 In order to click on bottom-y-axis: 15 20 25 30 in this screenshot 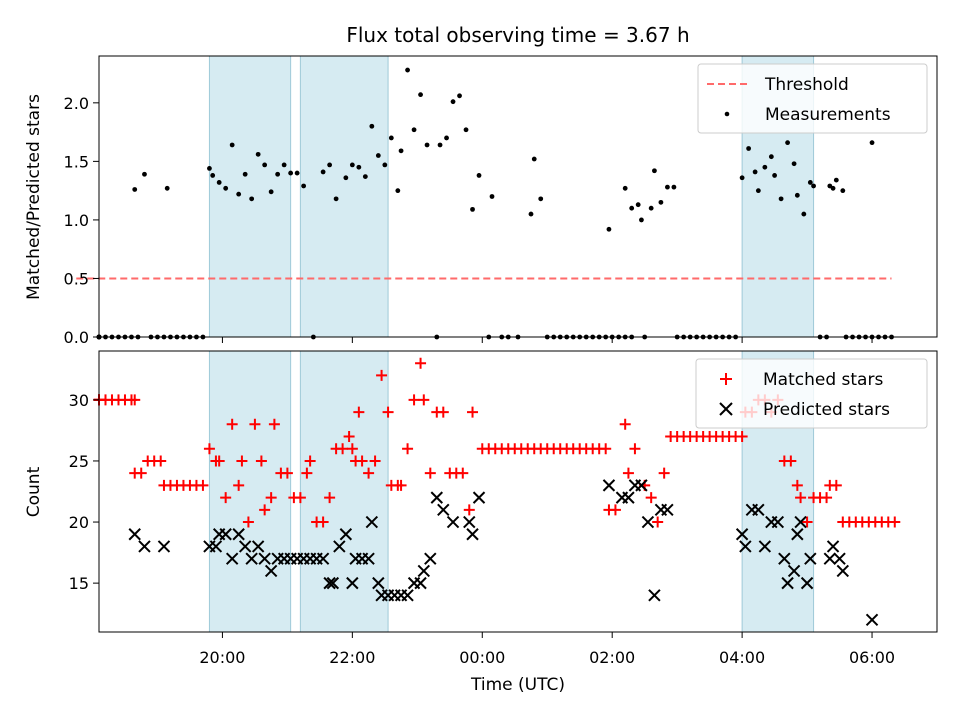, I will do `click(84, 492)`.